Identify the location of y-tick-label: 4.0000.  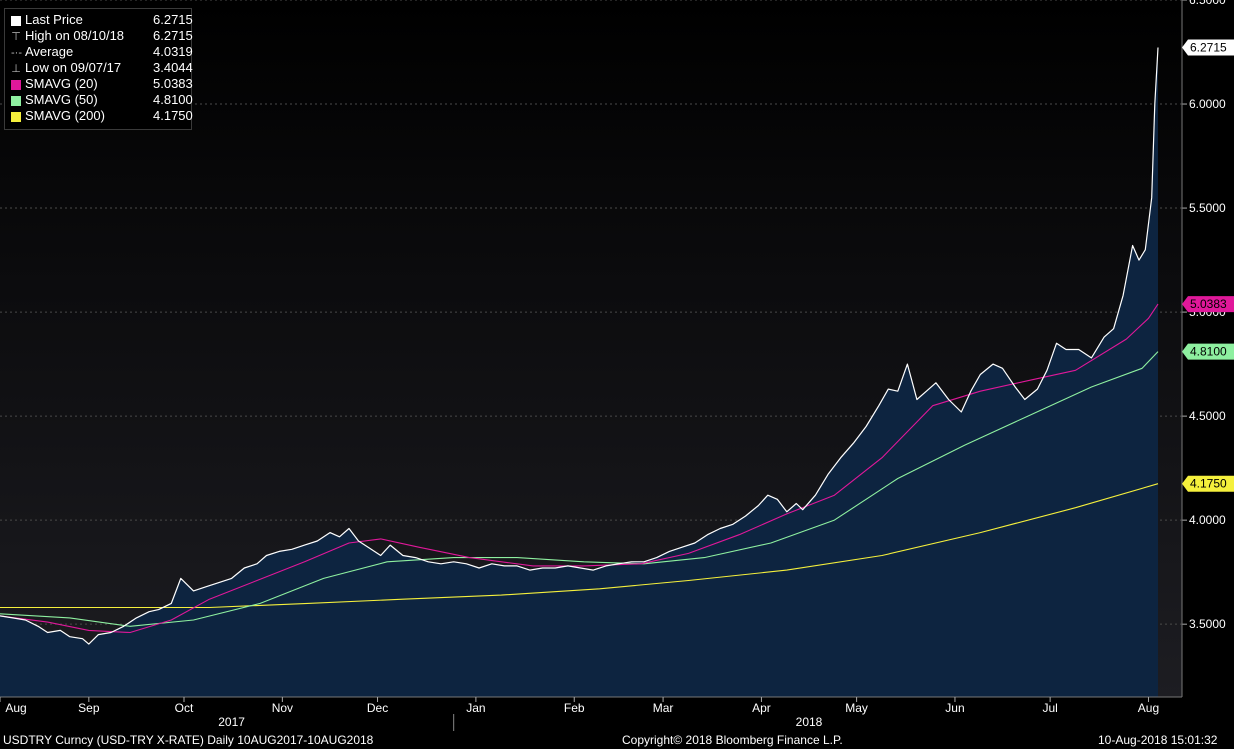
(1207, 520).